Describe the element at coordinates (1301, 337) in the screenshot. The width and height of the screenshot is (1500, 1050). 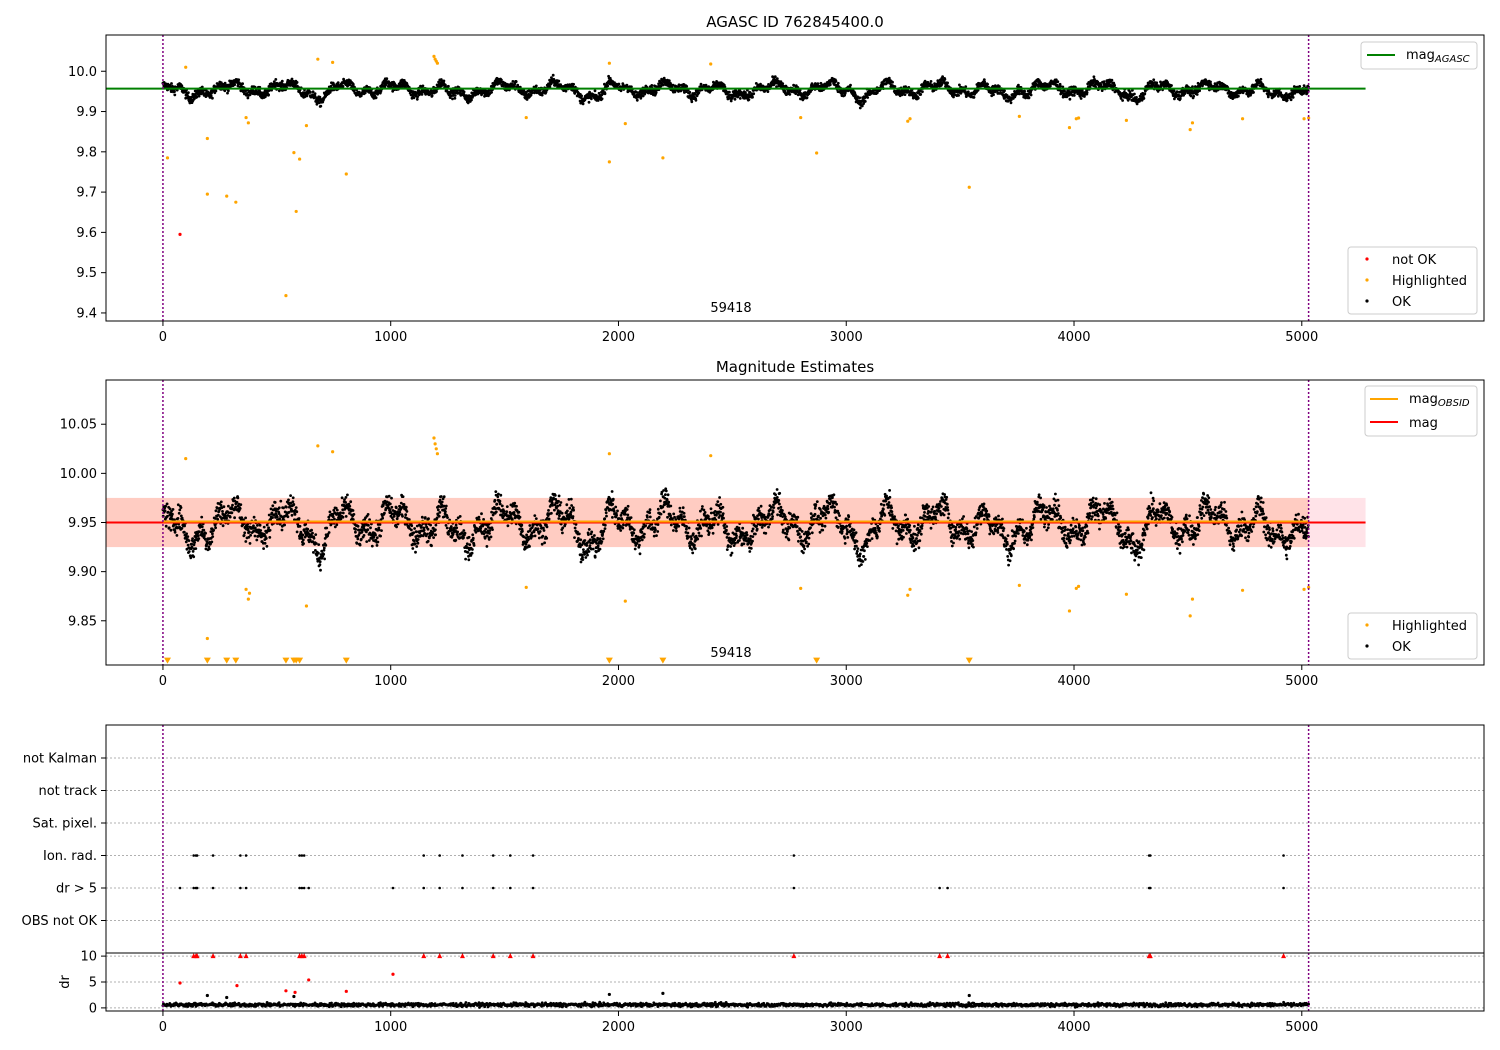
I see `x-tick-label: 5000` at that location.